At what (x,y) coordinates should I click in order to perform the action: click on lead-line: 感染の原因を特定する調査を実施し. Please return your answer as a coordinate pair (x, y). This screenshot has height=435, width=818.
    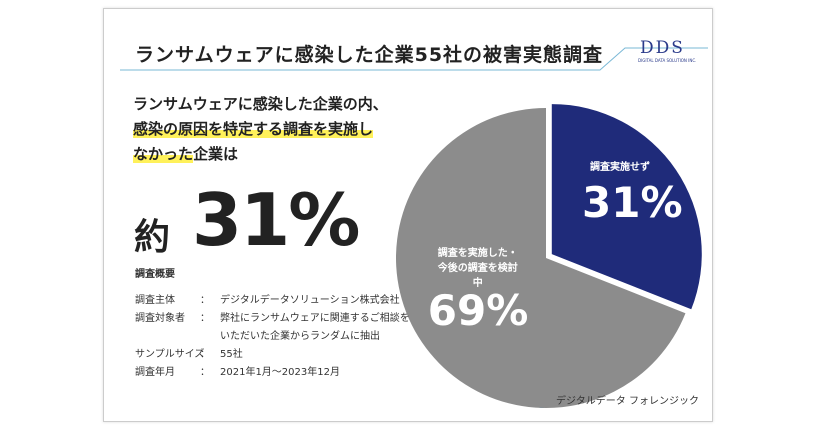
    Looking at the image, I should click on (253, 129).